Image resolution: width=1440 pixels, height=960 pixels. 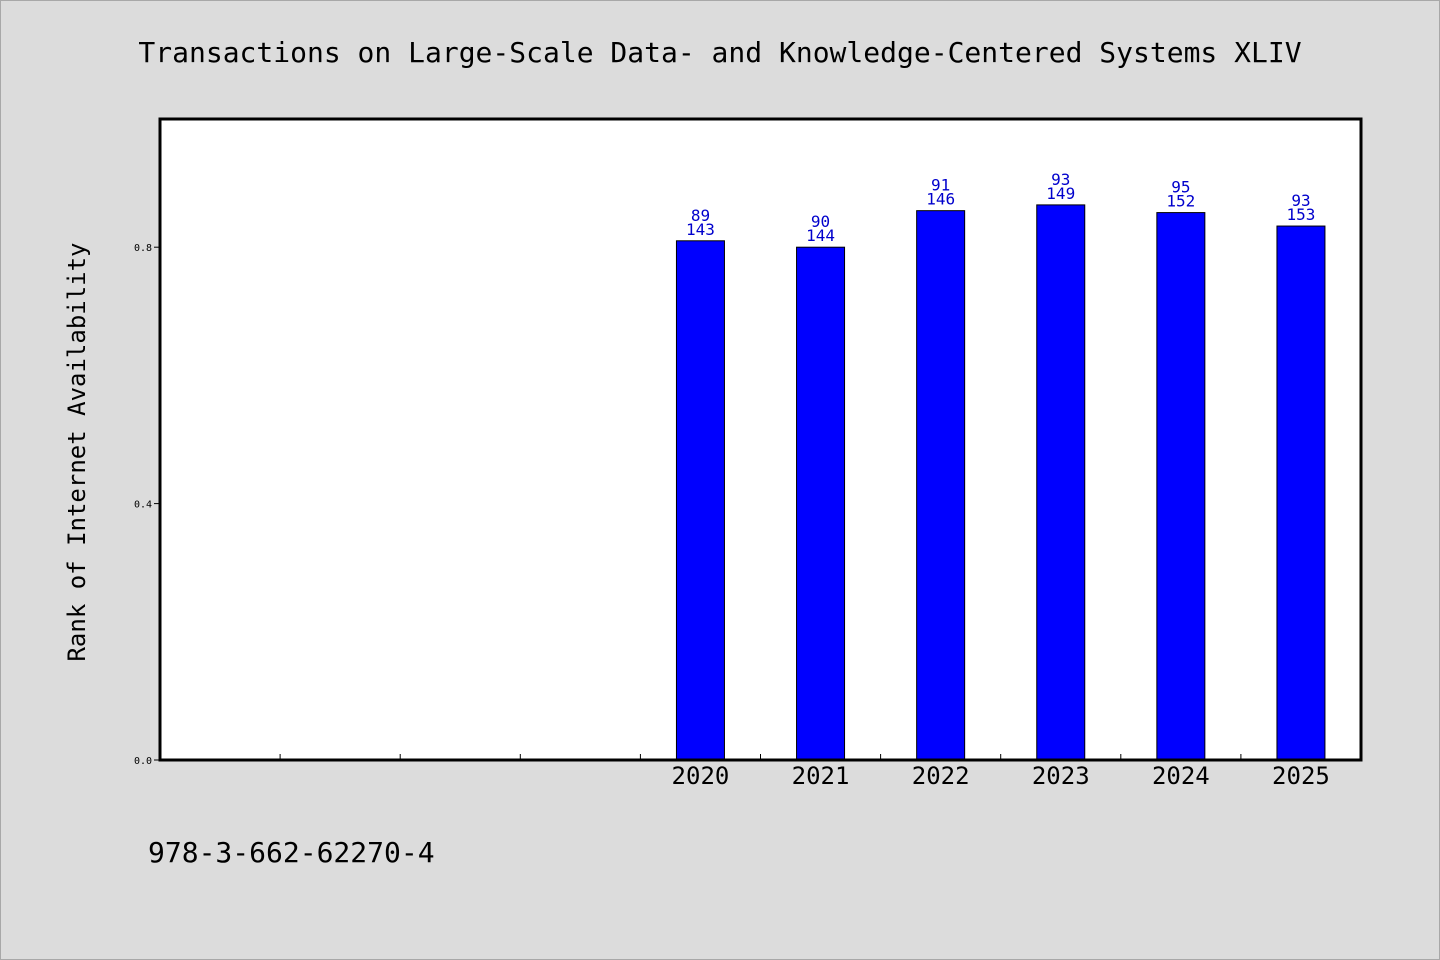 What do you see at coordinates (820, 235) in the screenshot?
I see `bar-label-bottom: 144` at bounding box center [820, 235].